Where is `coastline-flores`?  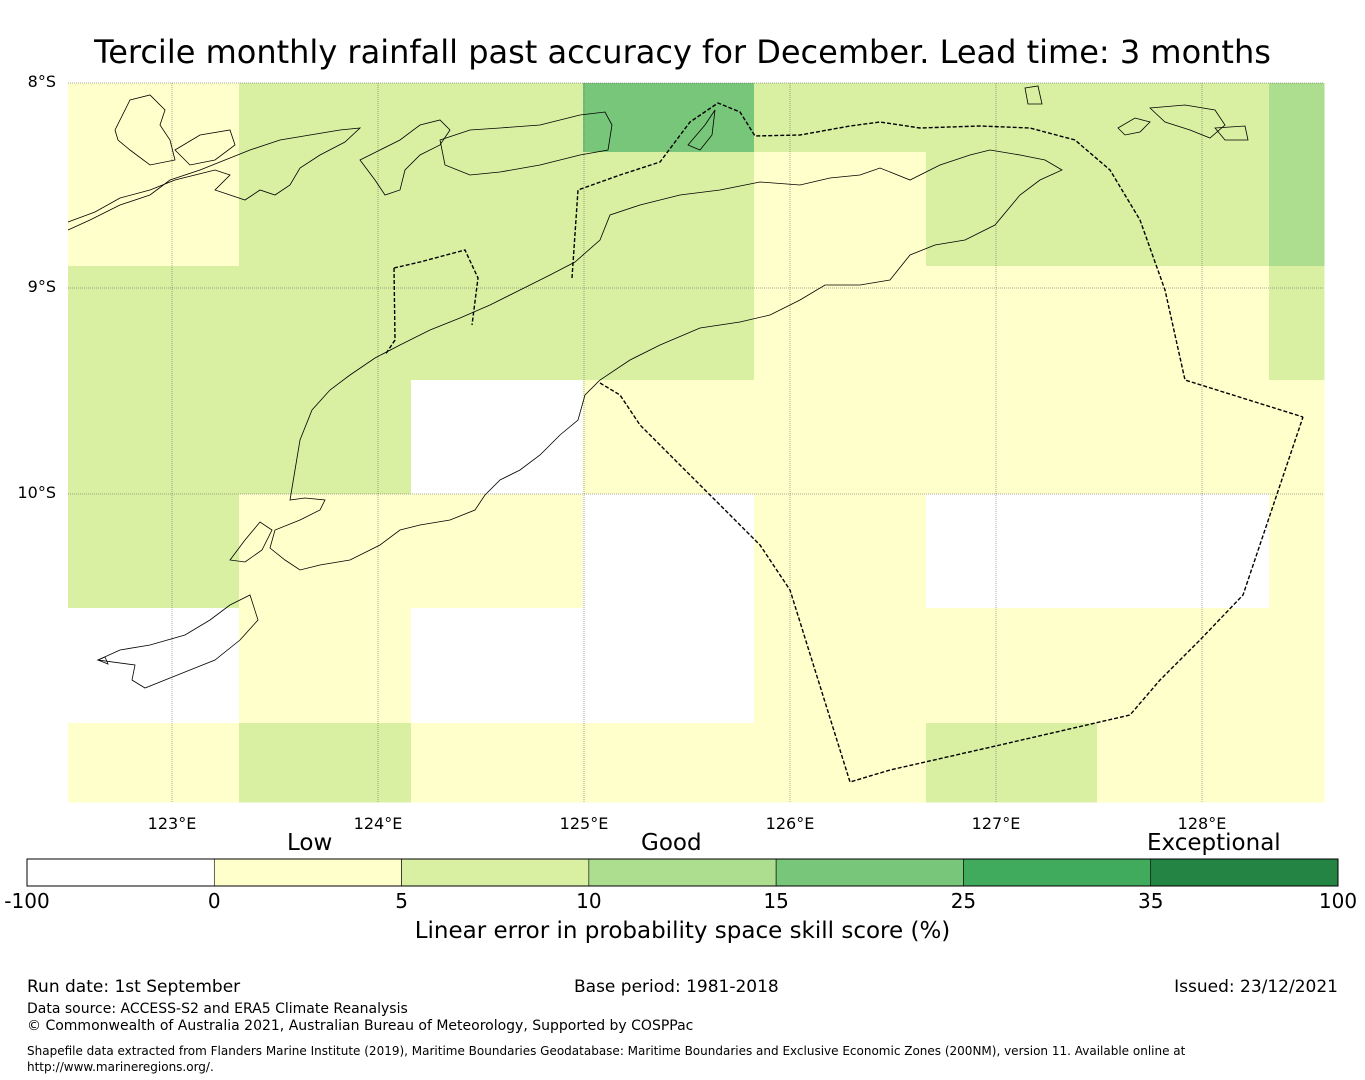
coastline-flores is located at coordinates (214, 179).